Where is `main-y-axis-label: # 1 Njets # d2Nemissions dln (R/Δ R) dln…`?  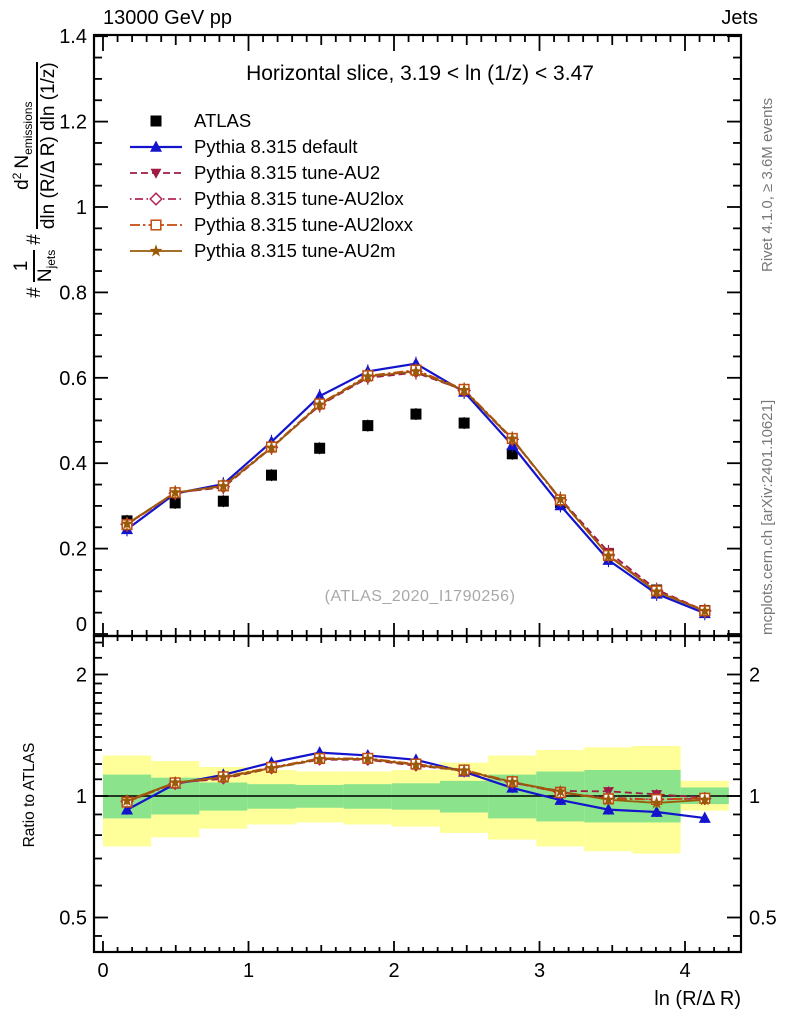
main-y-axis-label: # 1 Njets # d2Nemissions dln (R/Δ R) dln… is located at coordinates (35, 180).